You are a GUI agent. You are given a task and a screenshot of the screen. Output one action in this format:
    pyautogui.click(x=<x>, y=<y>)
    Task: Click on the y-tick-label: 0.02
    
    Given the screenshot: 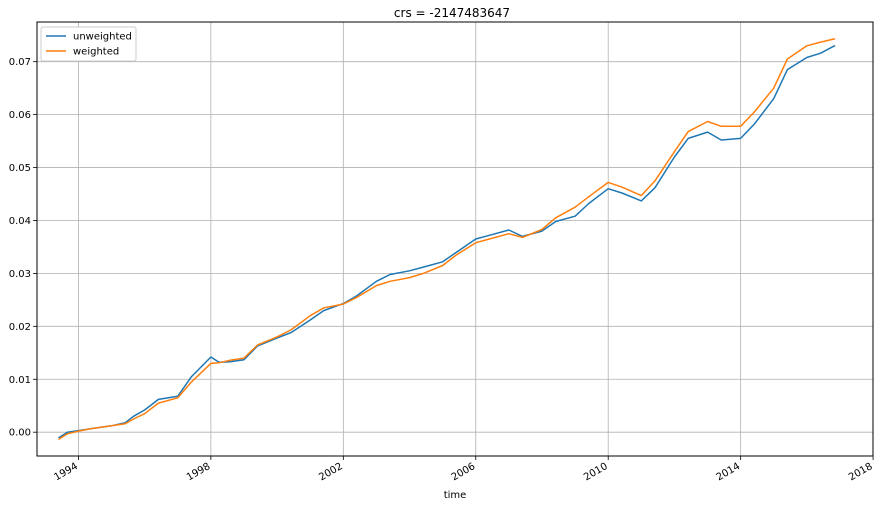 What is the action you would take?
    pyautogui.click(x=20, y=327)
    